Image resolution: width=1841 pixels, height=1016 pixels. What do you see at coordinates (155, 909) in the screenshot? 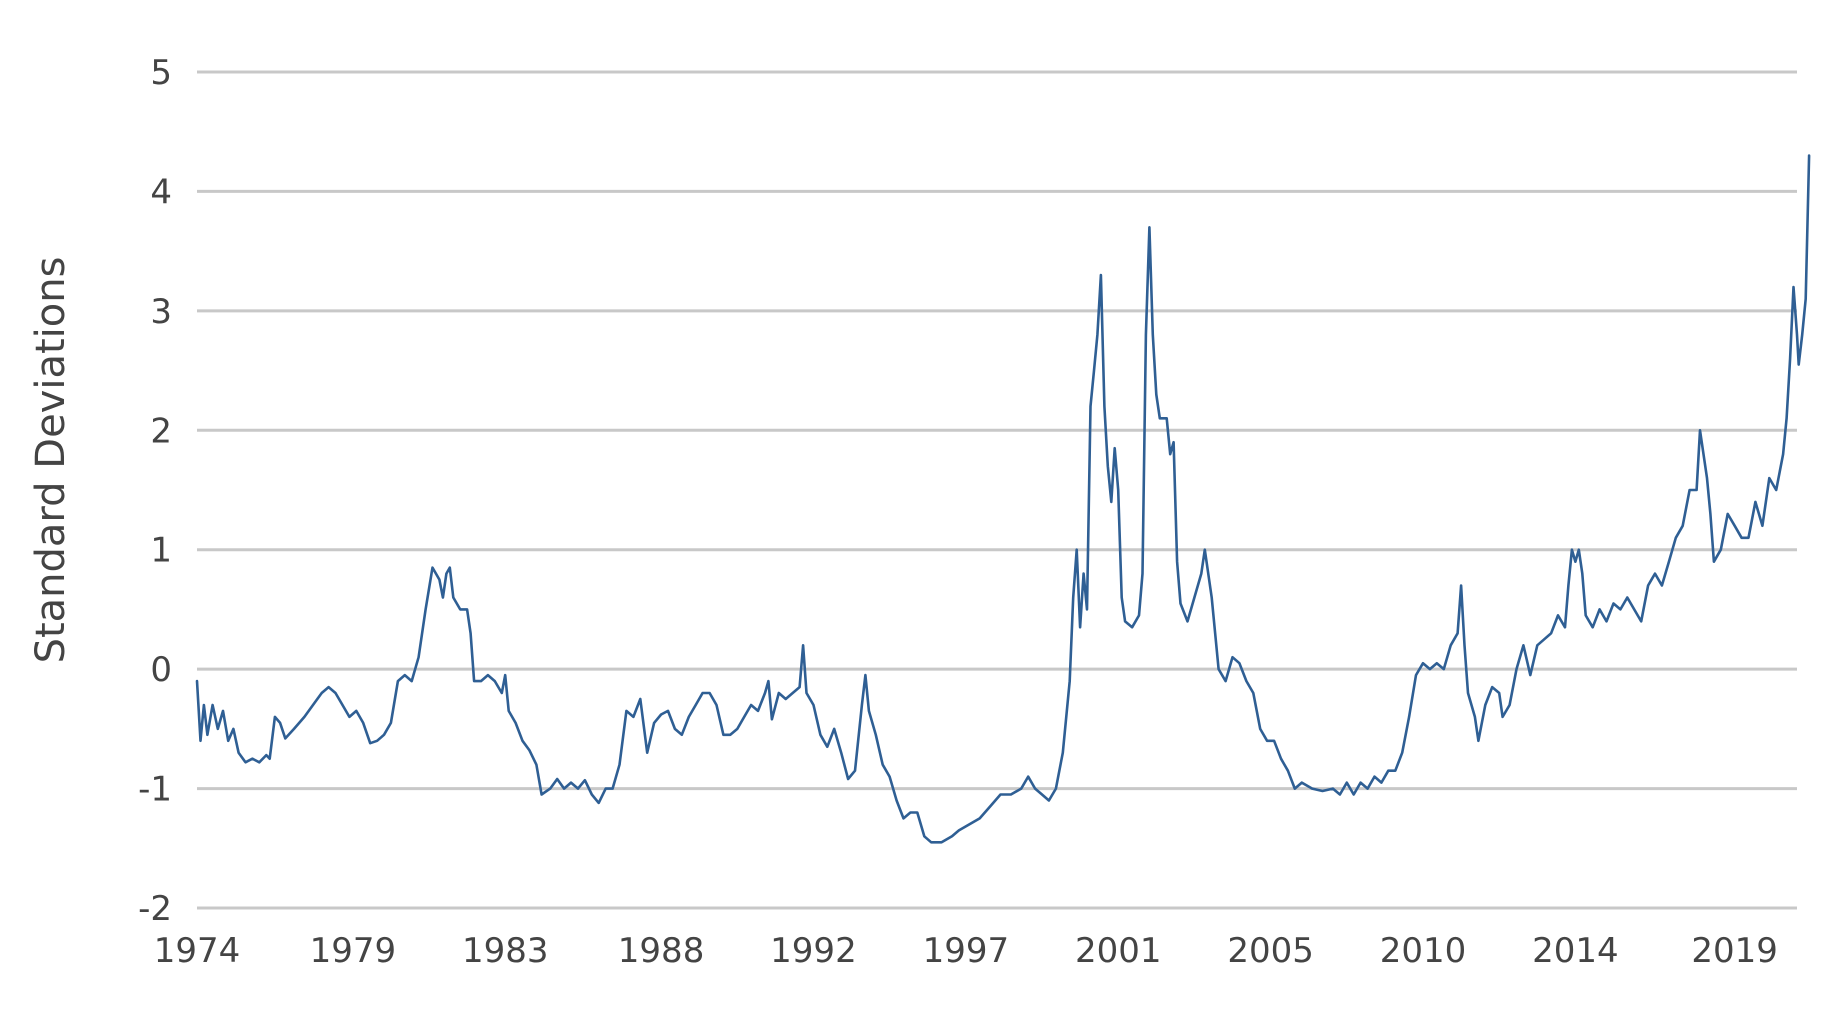
I see `y-tick-label: -2` at bounding box center [155, 909].